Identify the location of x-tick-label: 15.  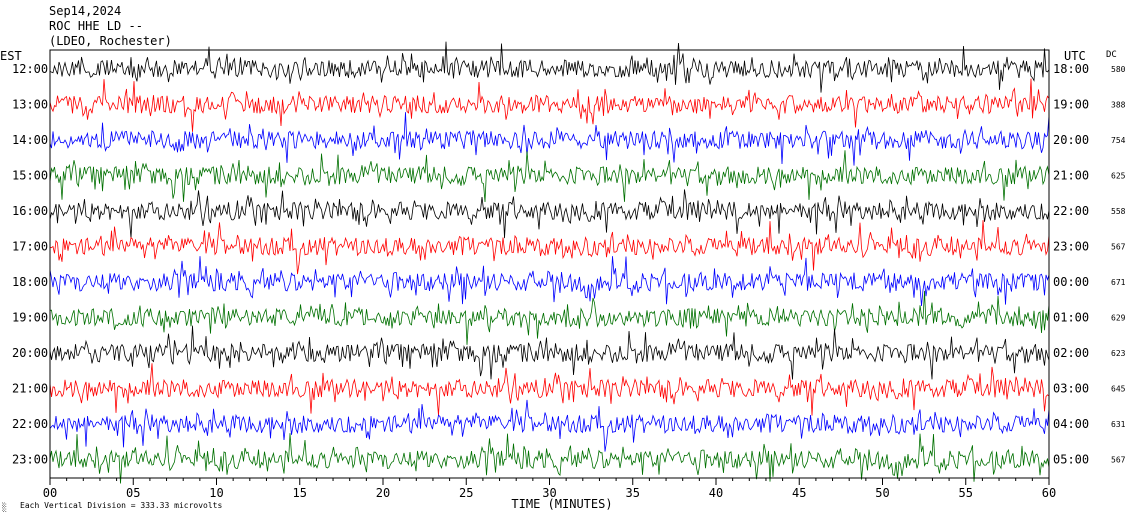
(300, 493).